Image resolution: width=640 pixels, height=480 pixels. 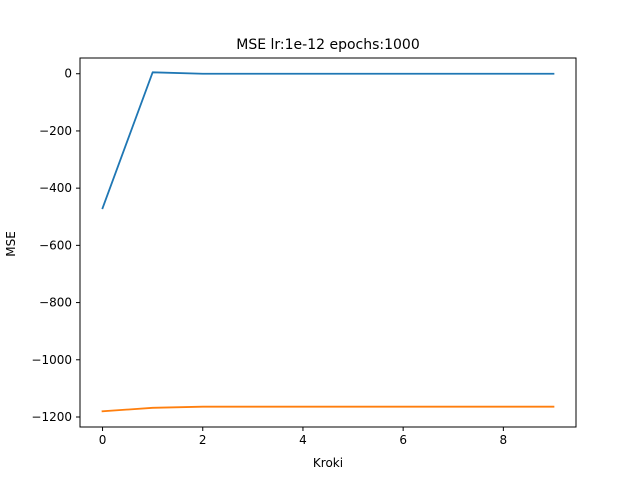 I want to click on x-tick-label: 4, so click(x=303, y=440).